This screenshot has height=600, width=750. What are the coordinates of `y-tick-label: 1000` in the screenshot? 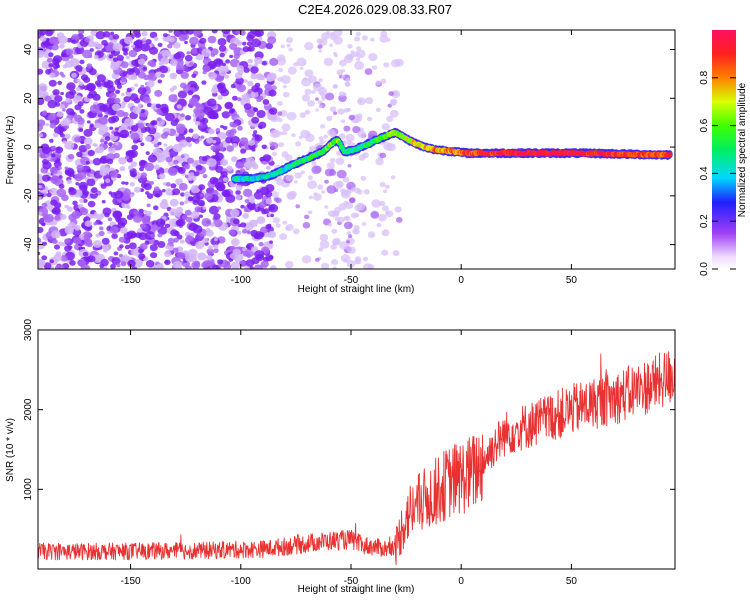 It's located at (28, 489).